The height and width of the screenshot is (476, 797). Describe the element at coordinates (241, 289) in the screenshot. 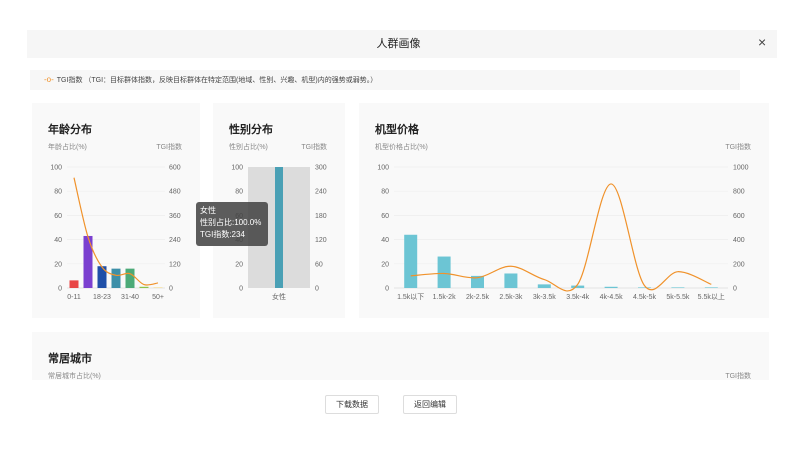

I see `gender-left-tick: 0` at that location.